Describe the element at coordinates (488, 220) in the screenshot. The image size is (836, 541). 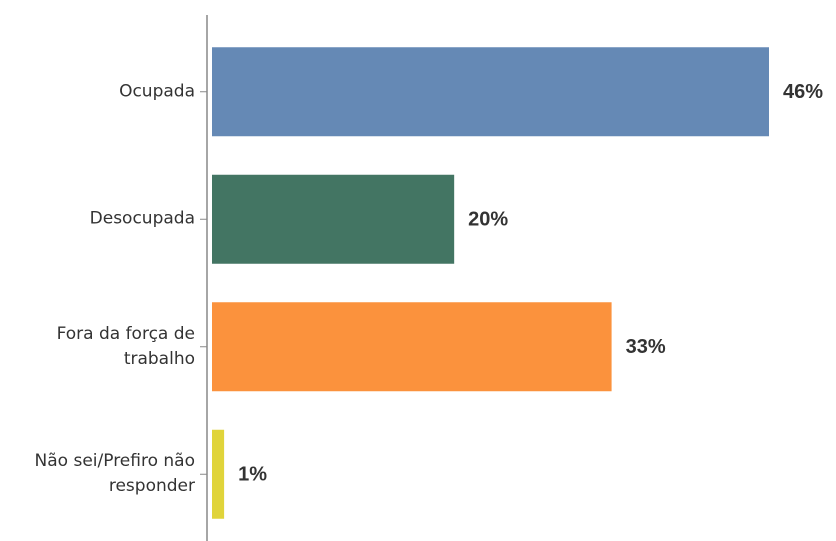
I see `value-label: 20%` at that location.